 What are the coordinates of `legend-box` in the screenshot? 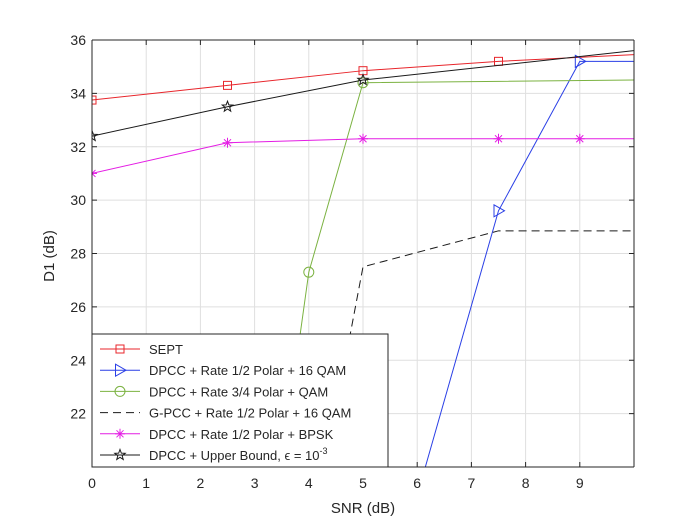 It's located at (240, 400).